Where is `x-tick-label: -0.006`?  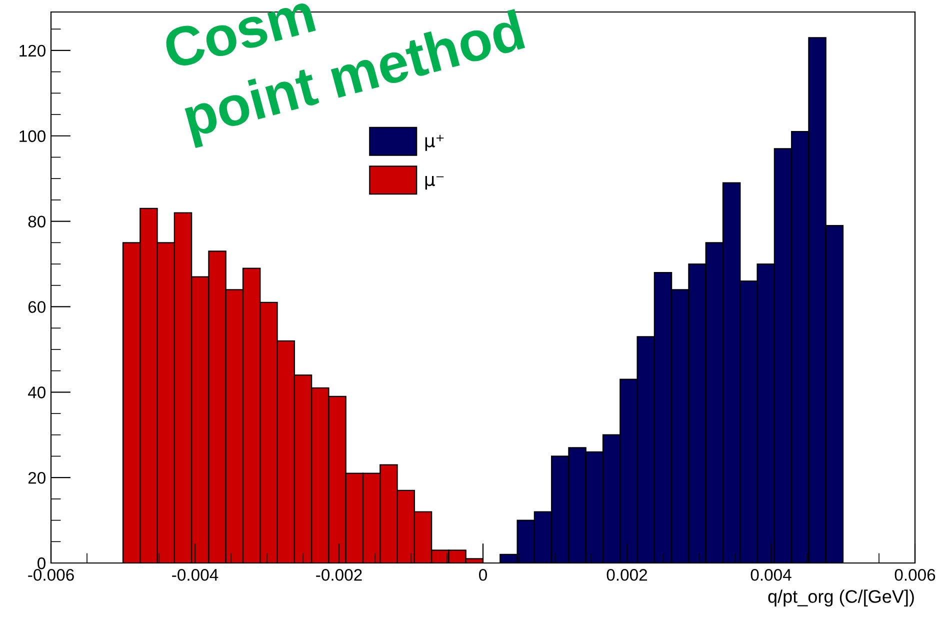
x-tick-label: -0.006 is located at coordinates (51, 574).